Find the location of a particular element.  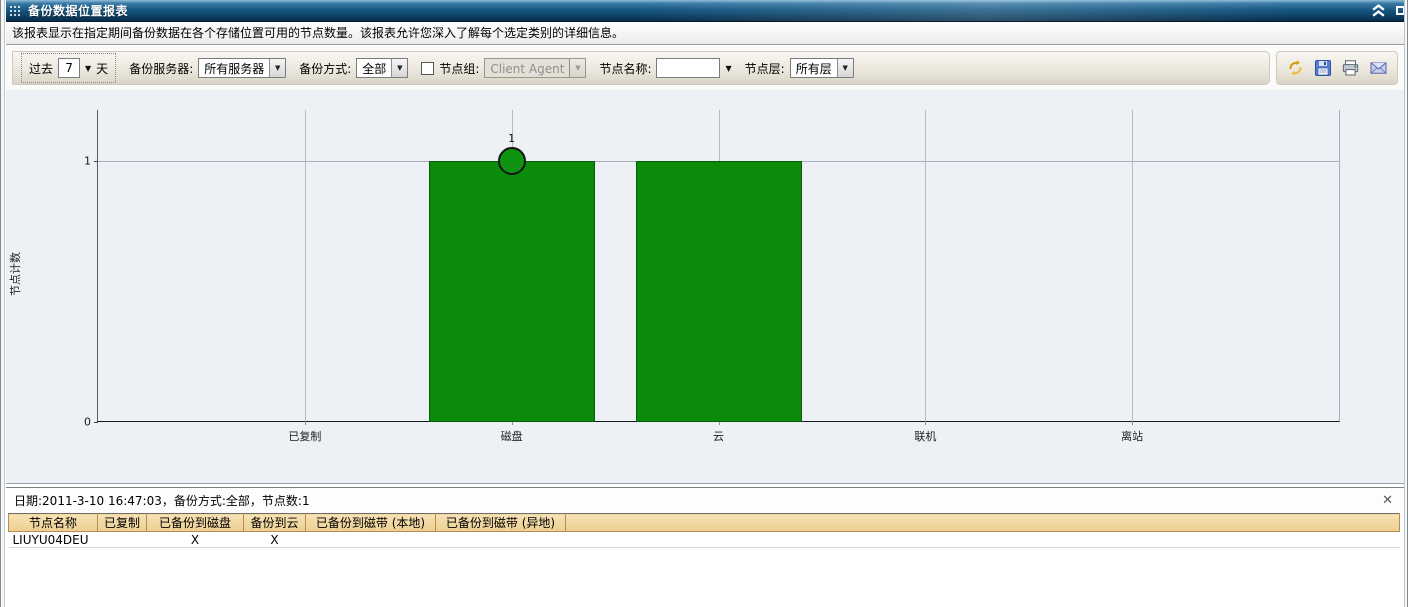

column-header: 已复制 is located at coordinates (122, 522).